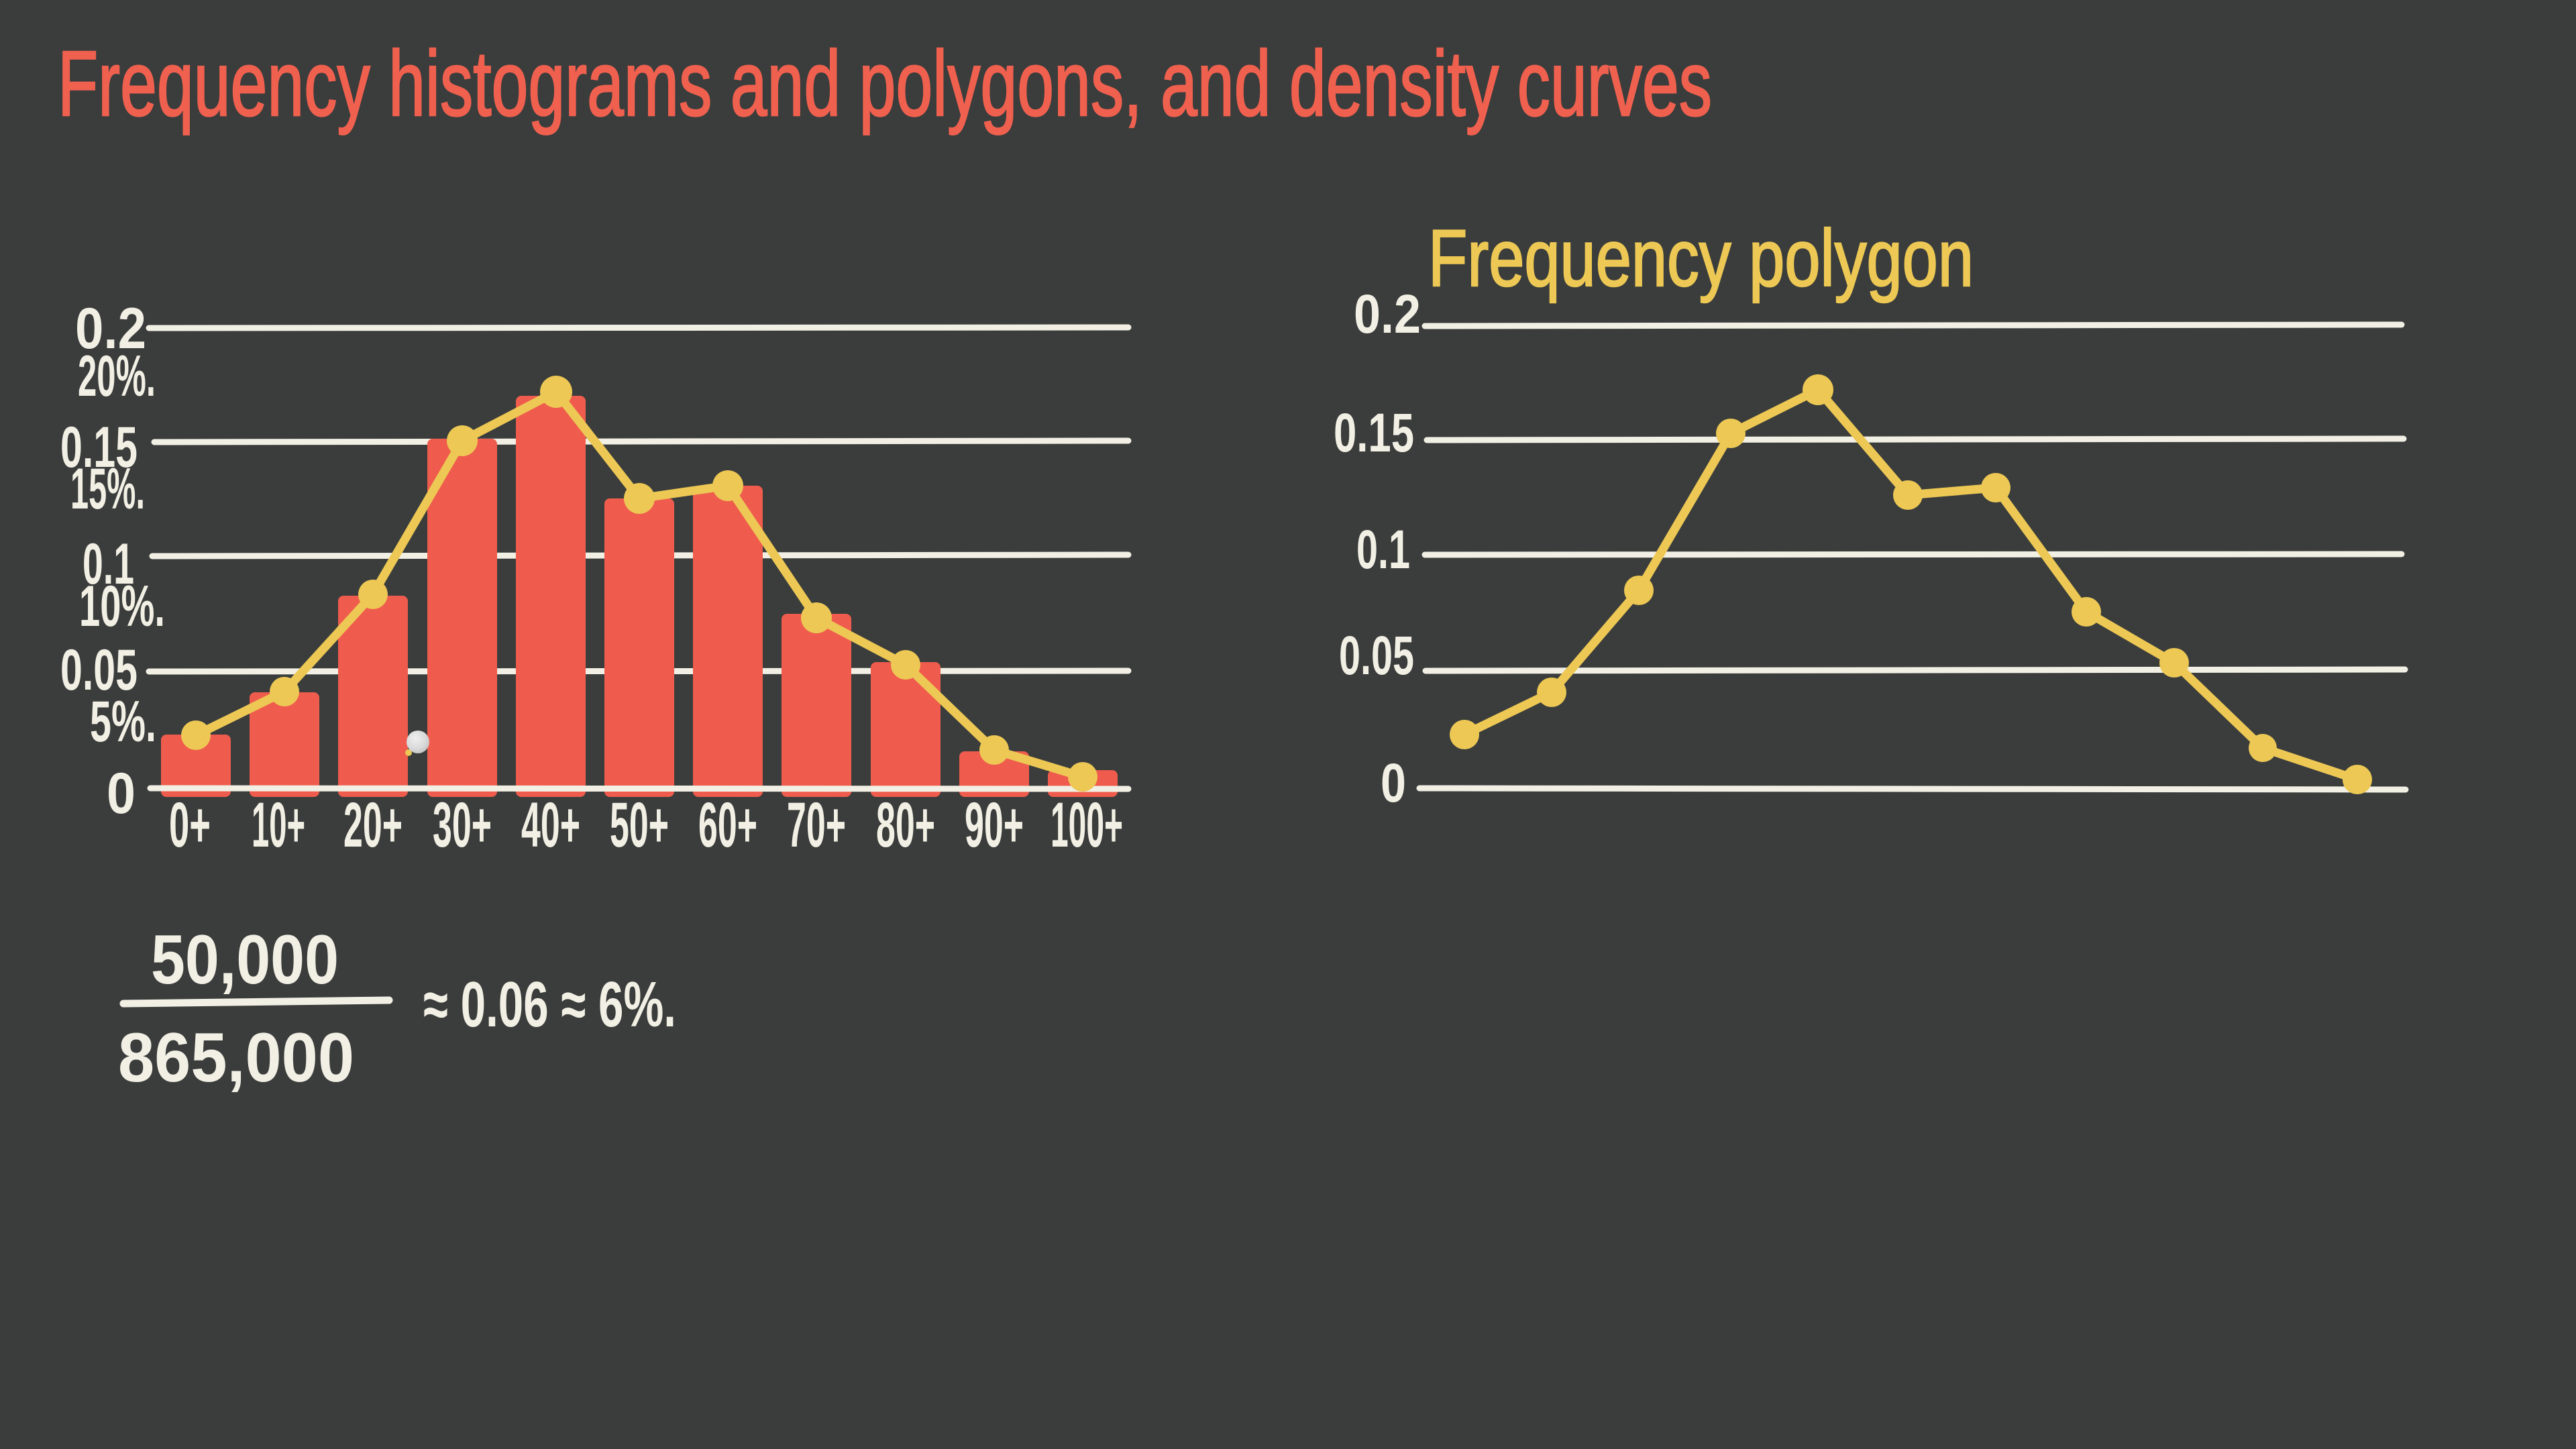 This screenshot has height=1449, width=2576. What do you see at coordinates (639, 825) in the screenshot?
I see `svg-text: 50+` at bounding box center [639, 825].